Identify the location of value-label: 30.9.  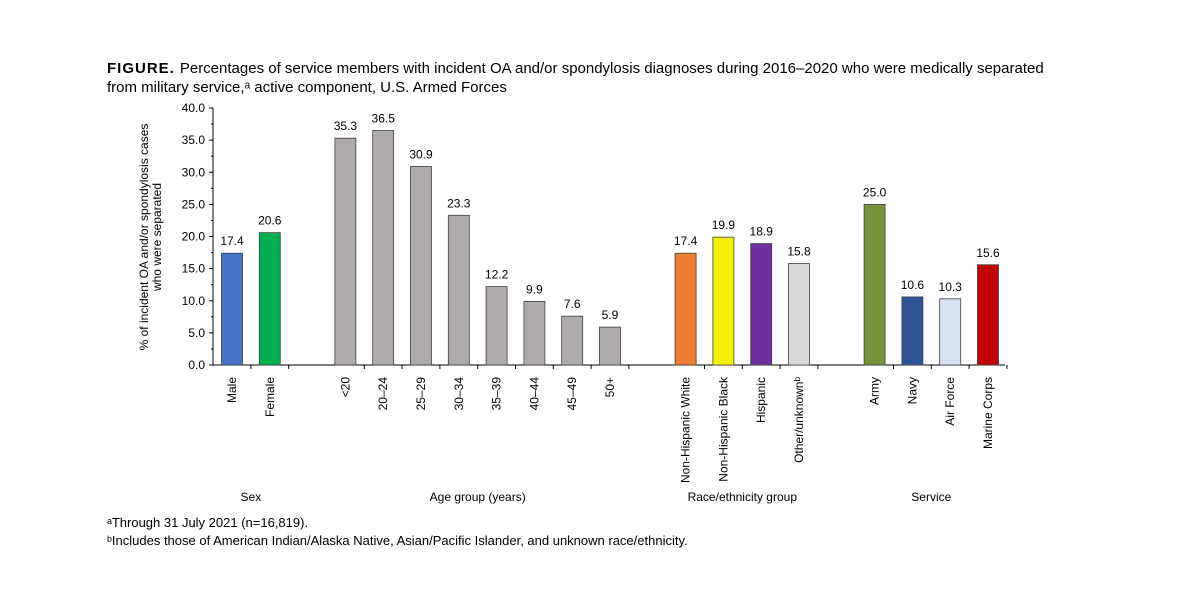
(421, 154).